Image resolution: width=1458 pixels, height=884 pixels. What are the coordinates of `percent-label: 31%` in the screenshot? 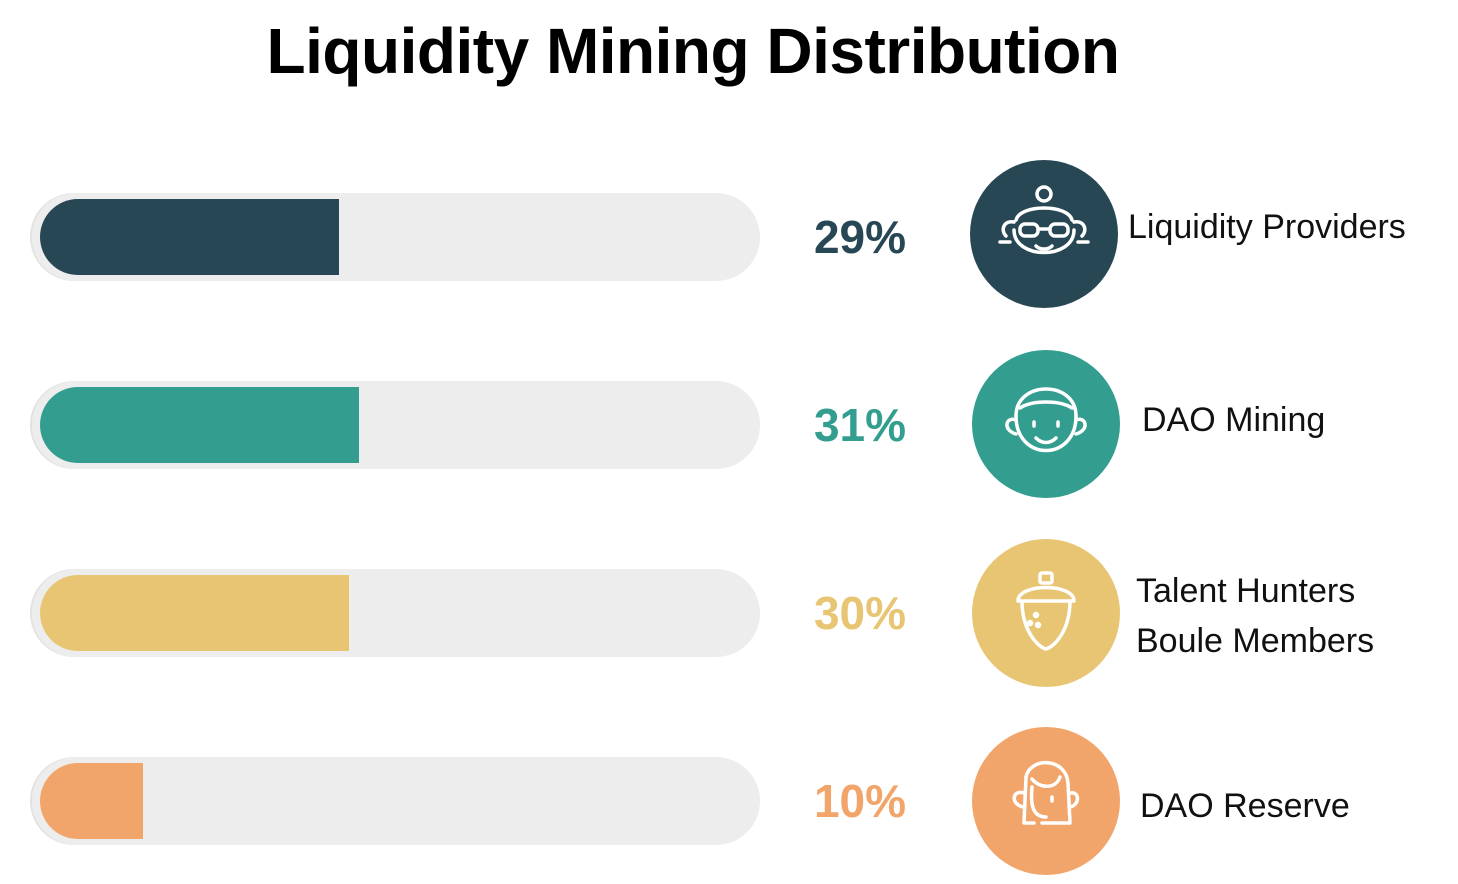 It's located at (860, 425).